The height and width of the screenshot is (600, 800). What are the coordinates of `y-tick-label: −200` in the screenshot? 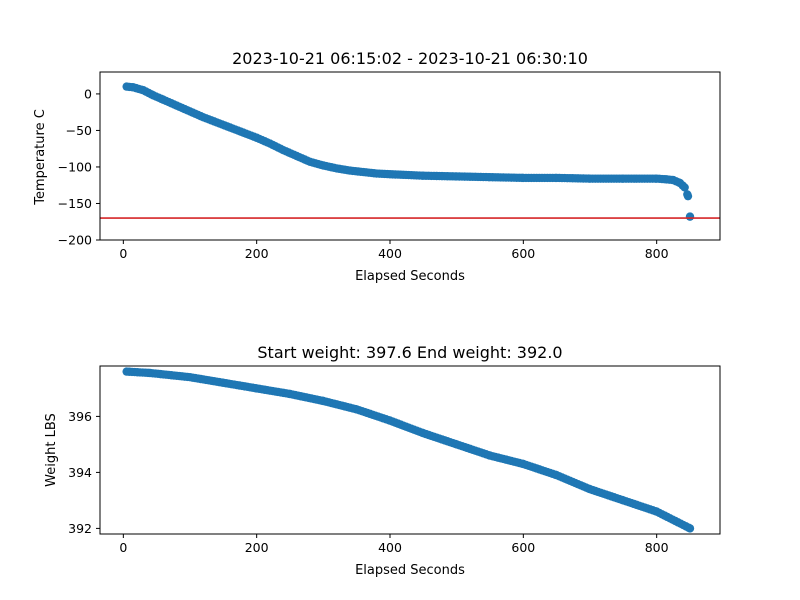 It's located at (75, 240).